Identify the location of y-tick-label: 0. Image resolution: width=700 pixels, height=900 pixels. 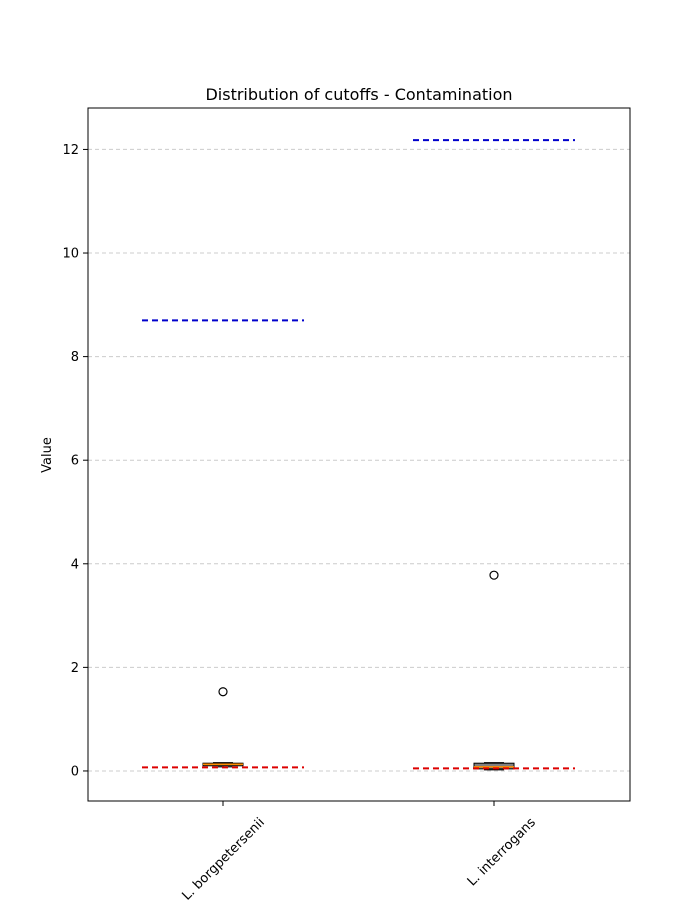
(75, 771).